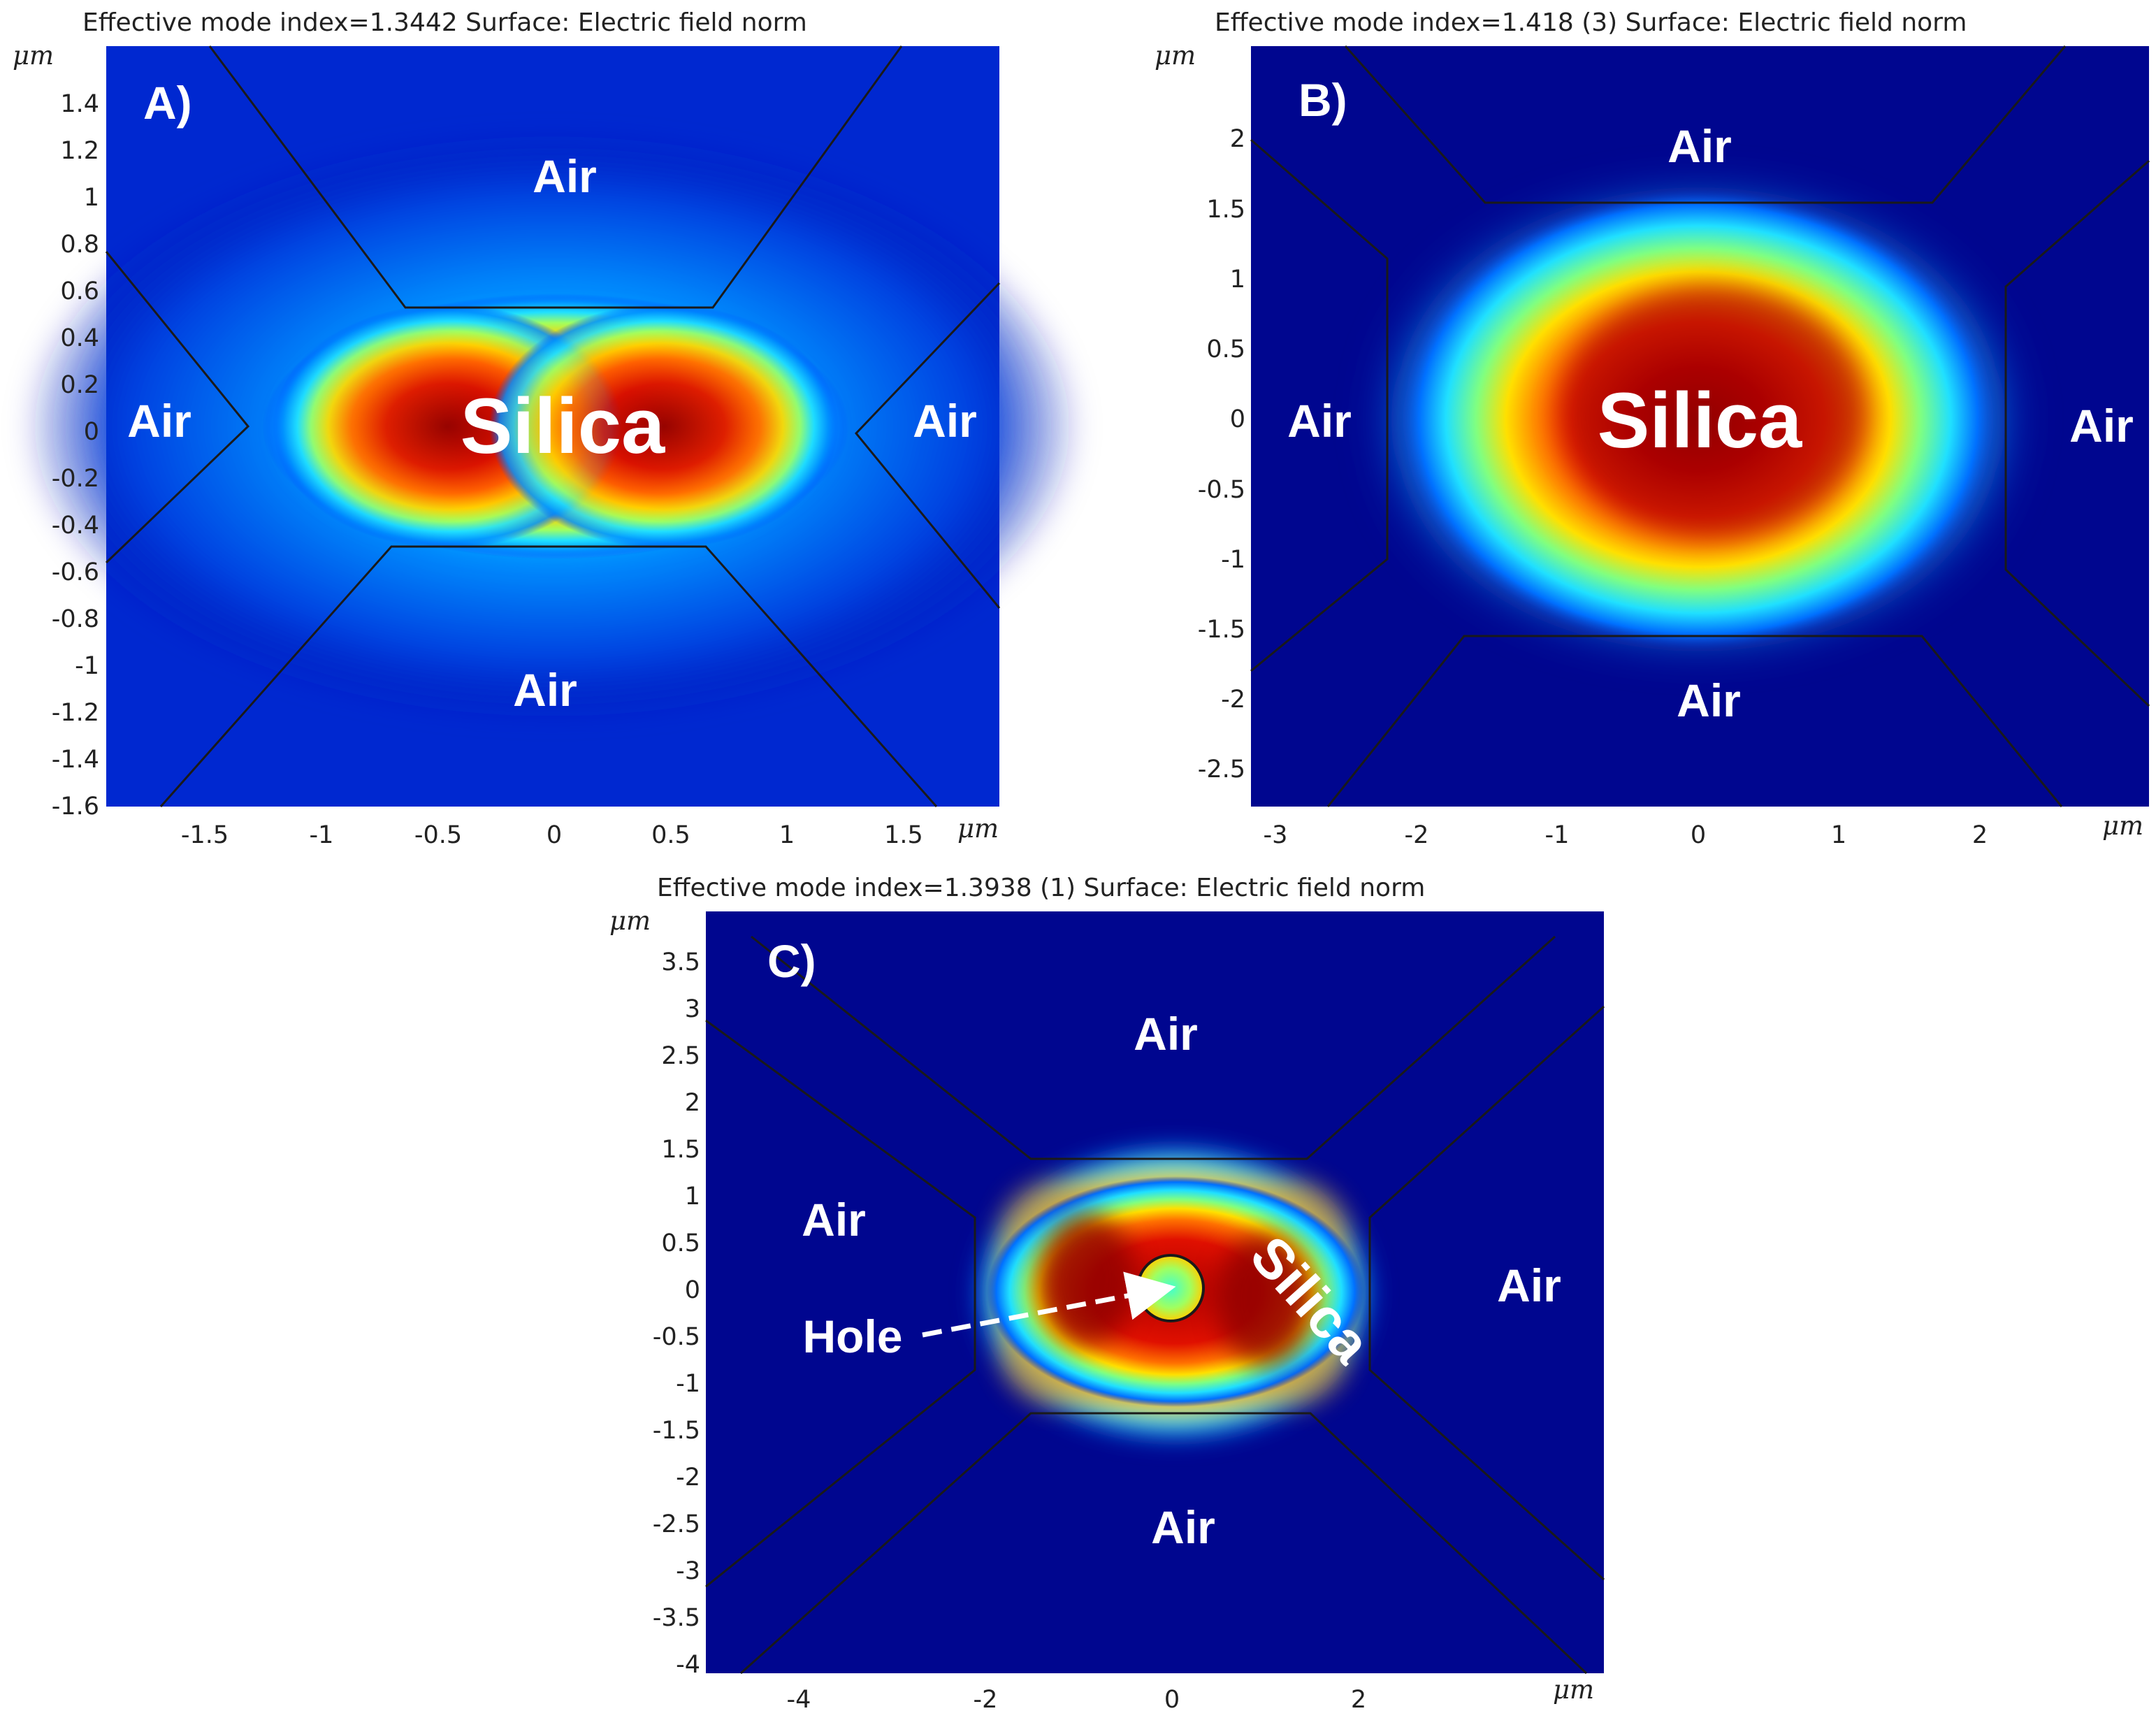 Image resolution: width=2156 pixels, height=1711 pixels. I want to click on panel-a-xtick: -0.5, so click(438, 835).